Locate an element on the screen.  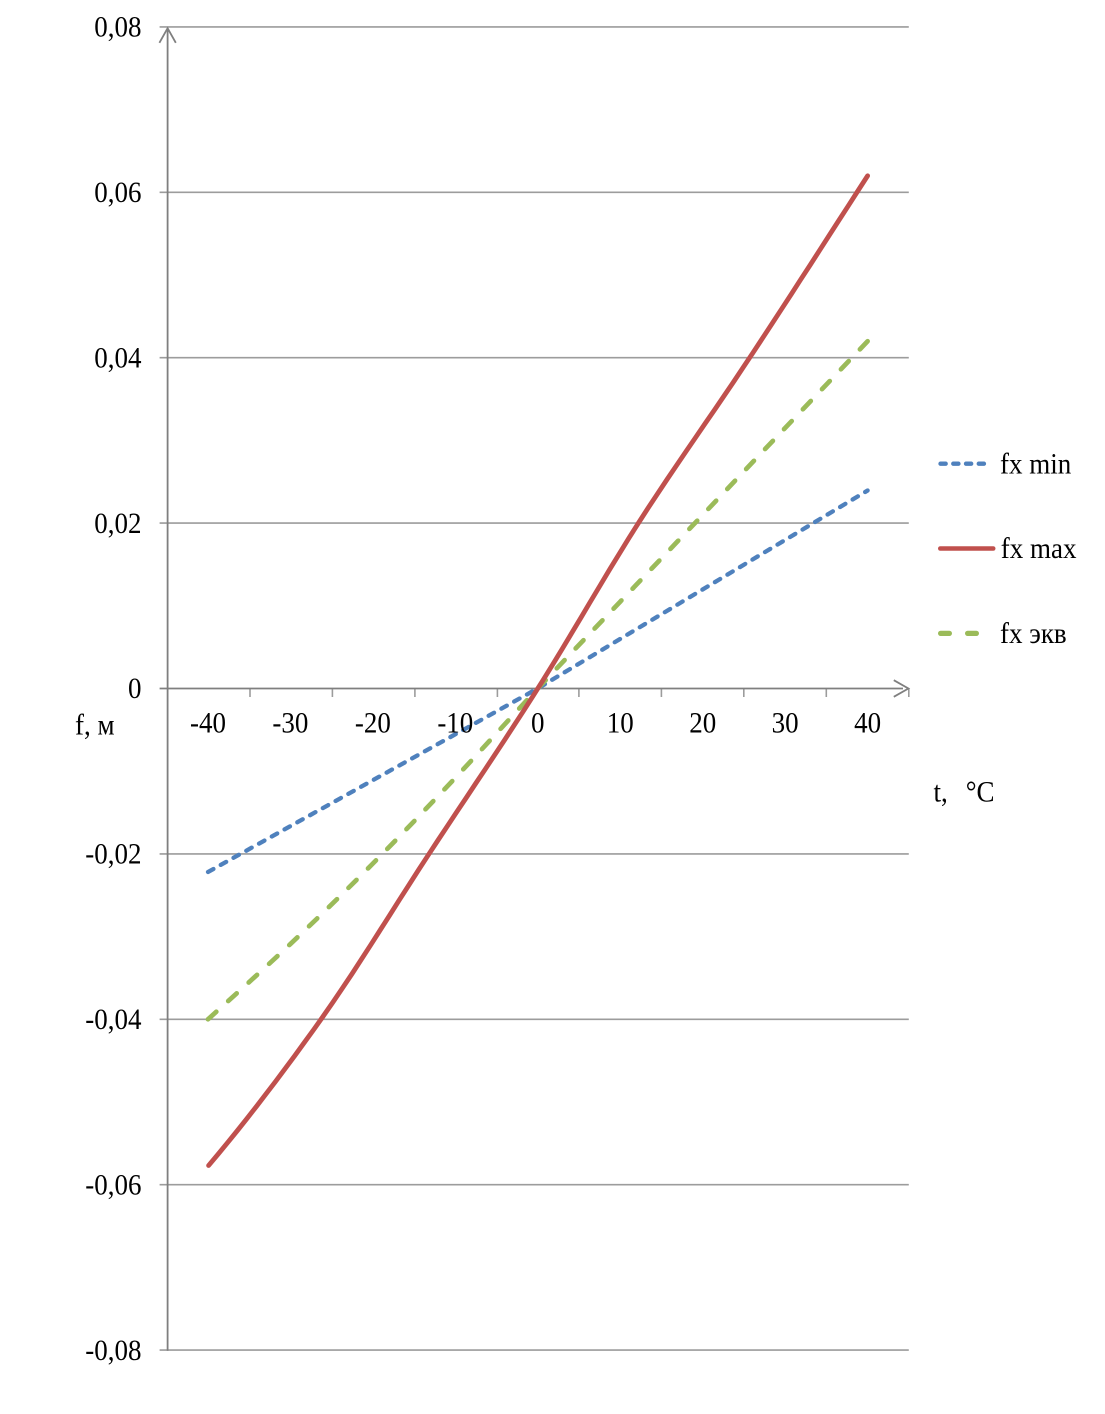
svg-text: 10 is located at coordinates (620, 724).